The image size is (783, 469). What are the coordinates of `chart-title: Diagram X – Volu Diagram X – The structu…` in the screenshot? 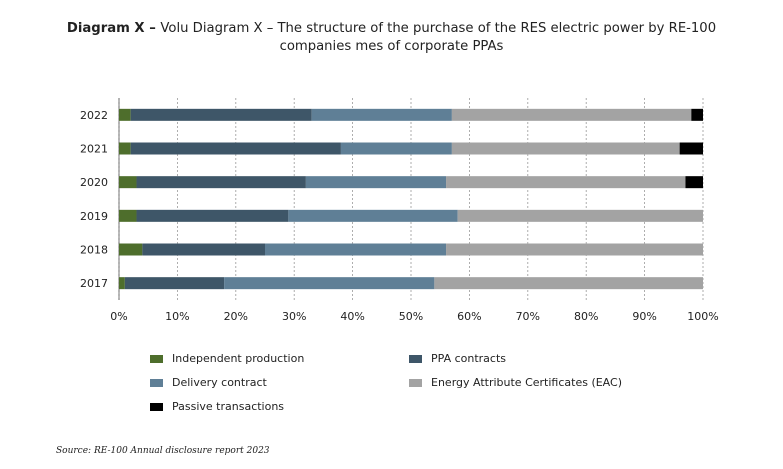 It's located at (391, 38).